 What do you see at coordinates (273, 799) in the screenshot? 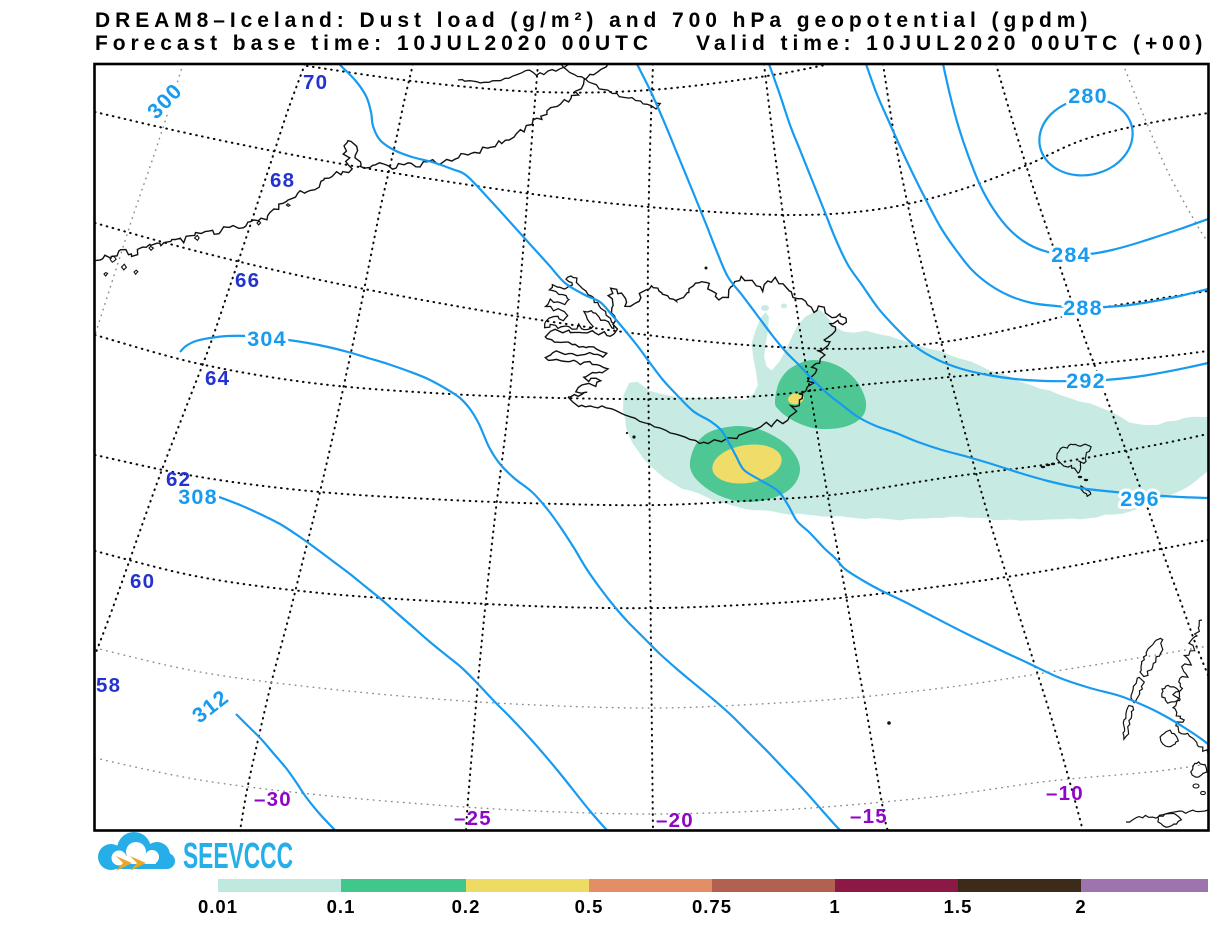
I see `svg-text: –30` at bounding box center [273, 799].